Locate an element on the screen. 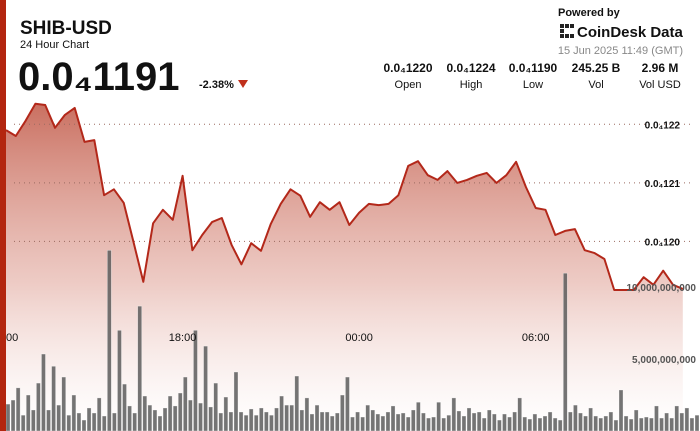  stat-value: 245.25 B is located at coordinates (596, 68).